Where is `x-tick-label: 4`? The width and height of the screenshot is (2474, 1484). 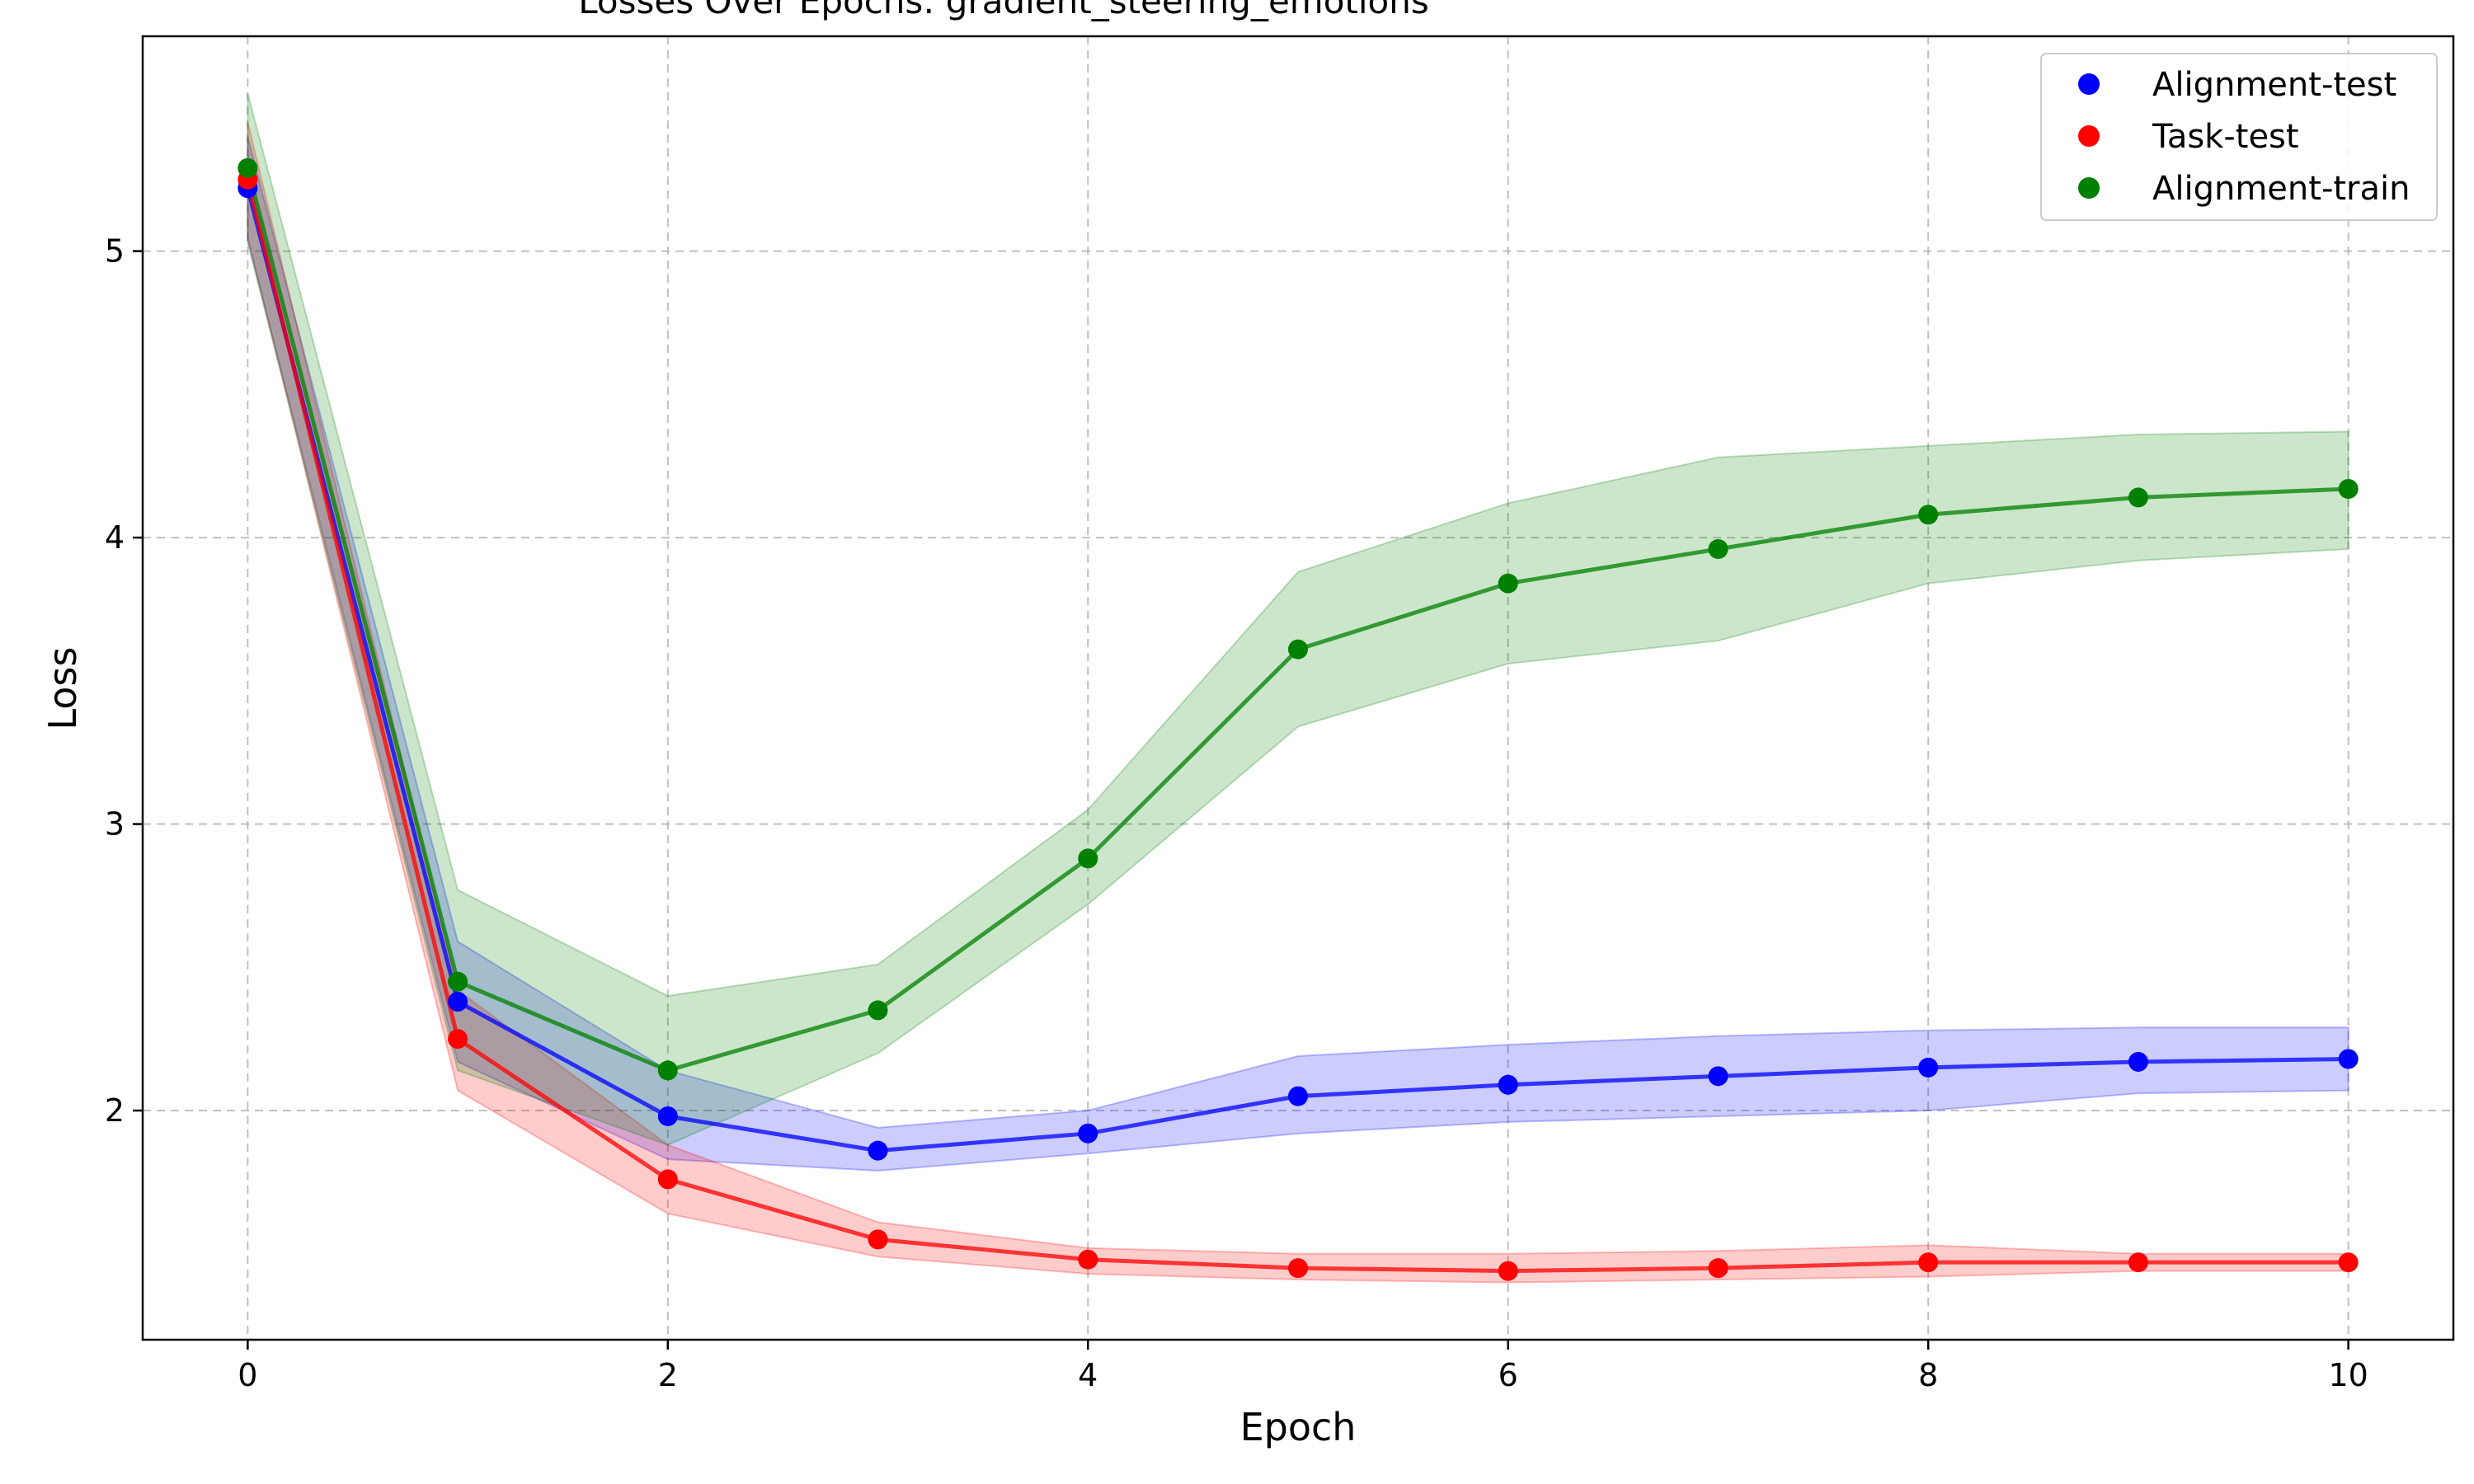 x-tick-label: 4 is located at coordinates (1088, 1375).